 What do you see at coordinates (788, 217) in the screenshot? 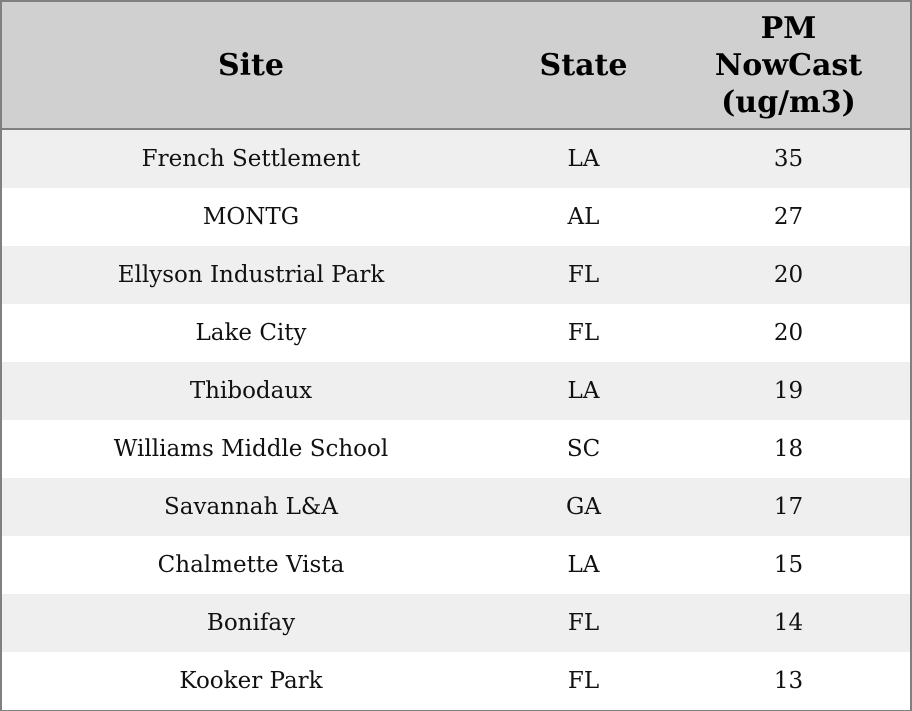
I see `table-cell: 27` at bounding box center [788, 217].